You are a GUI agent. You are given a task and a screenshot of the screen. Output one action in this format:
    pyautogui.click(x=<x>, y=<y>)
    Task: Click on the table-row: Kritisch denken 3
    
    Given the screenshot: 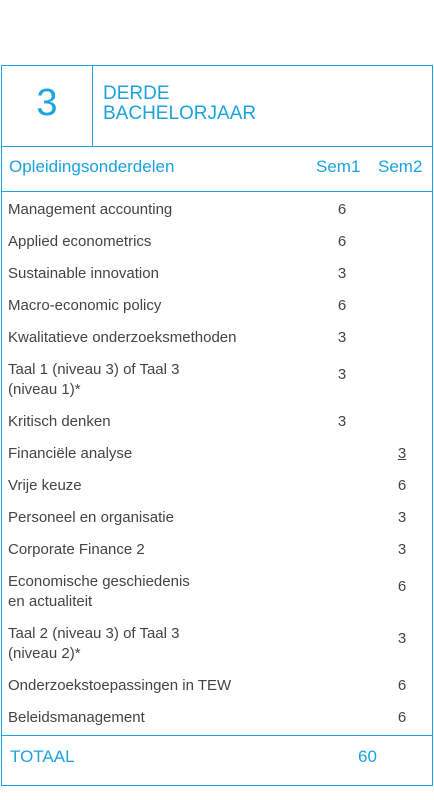 What is the action you would take?
    pyautogui.click(x=218, y=423)
    